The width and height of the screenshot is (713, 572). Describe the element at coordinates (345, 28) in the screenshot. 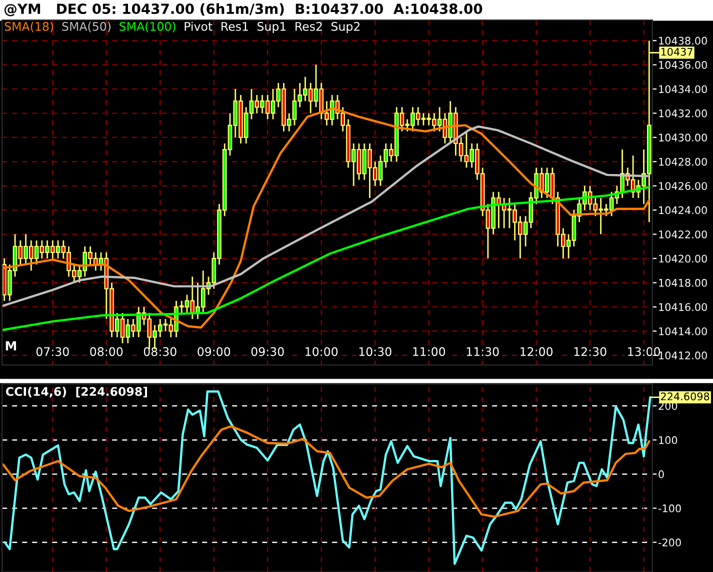

I see `annotation: Sup2` at that location.